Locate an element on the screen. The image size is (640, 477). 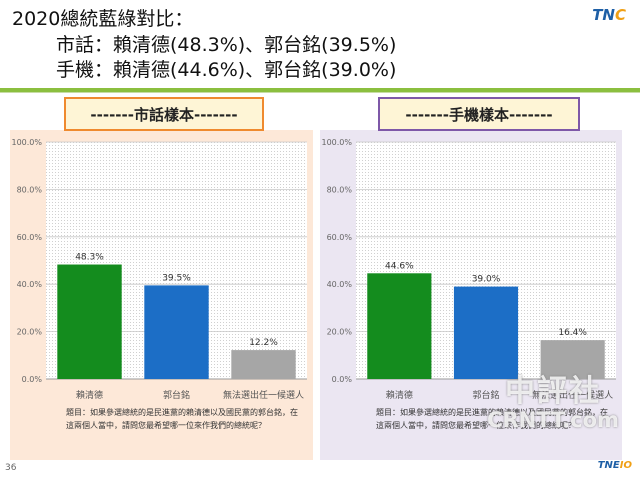
footer-logo-accent: IO is located at coordinates (625, 465).